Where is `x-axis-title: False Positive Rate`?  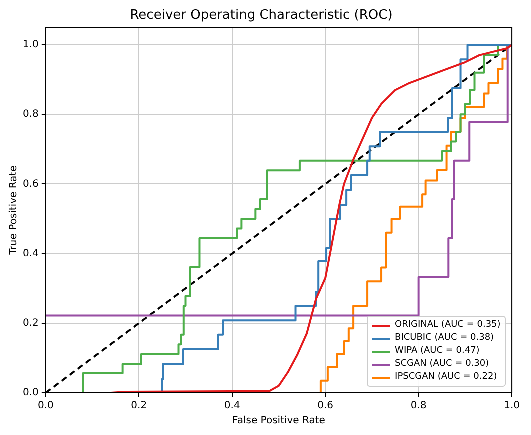 x-axis-title: False Positive Rate is located at coordinates (279, 421).